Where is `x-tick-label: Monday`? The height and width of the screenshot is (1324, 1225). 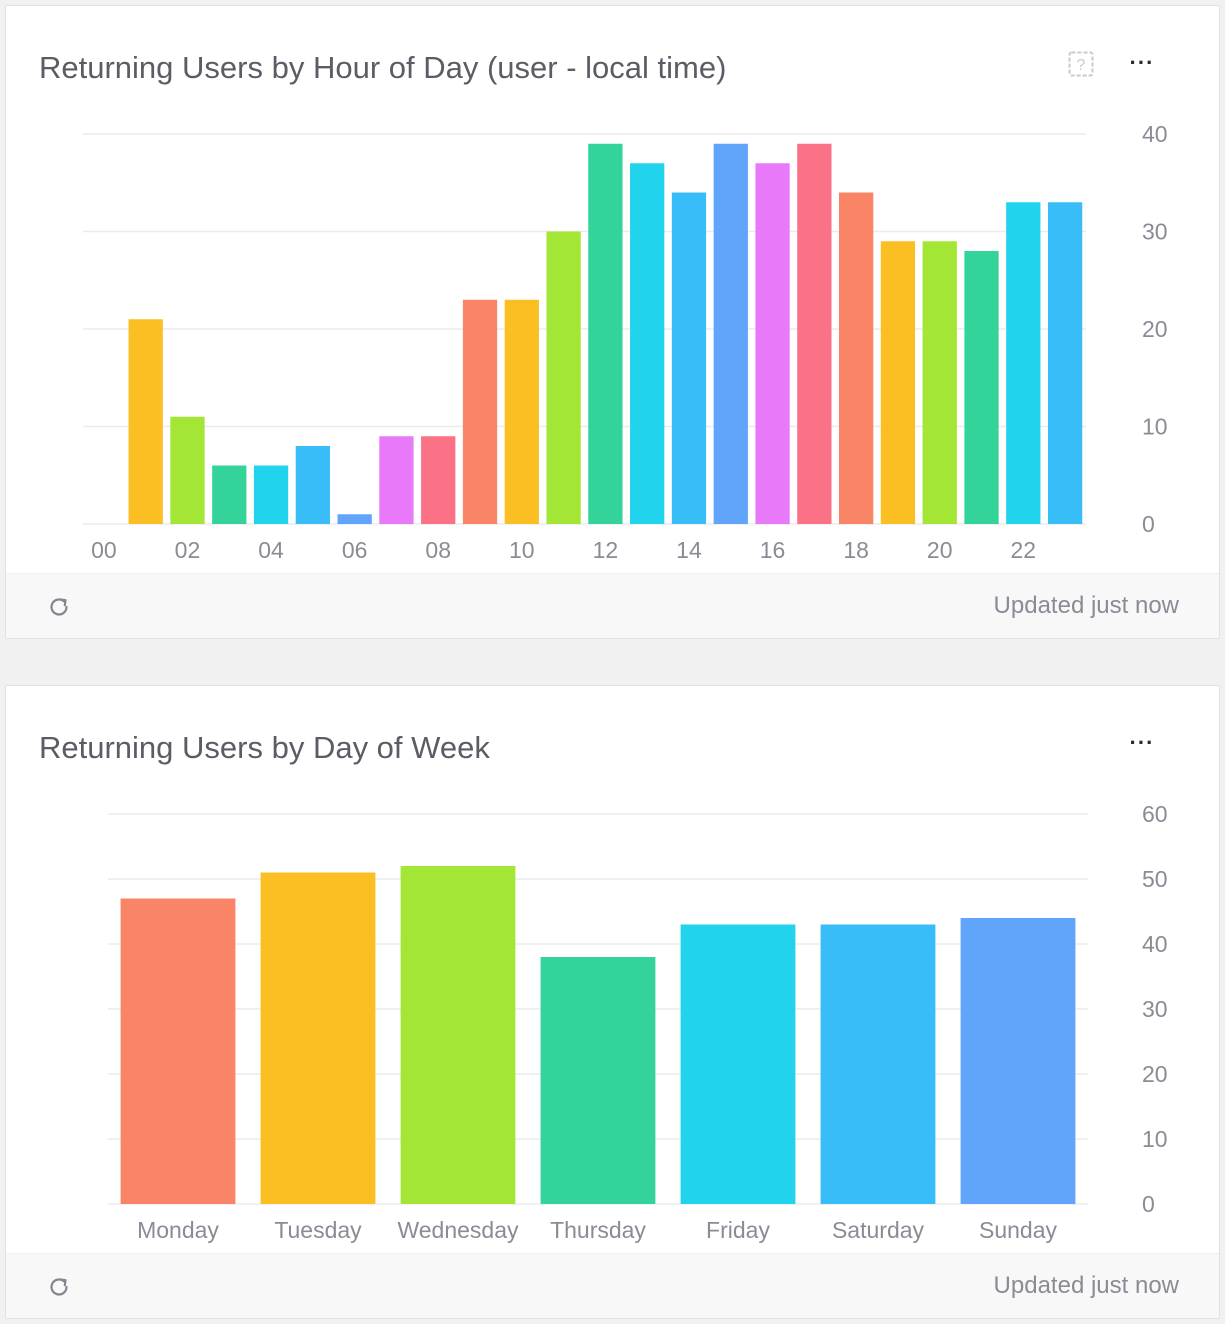 x-tick-label: Monday is located at coordinates (178, 1230).